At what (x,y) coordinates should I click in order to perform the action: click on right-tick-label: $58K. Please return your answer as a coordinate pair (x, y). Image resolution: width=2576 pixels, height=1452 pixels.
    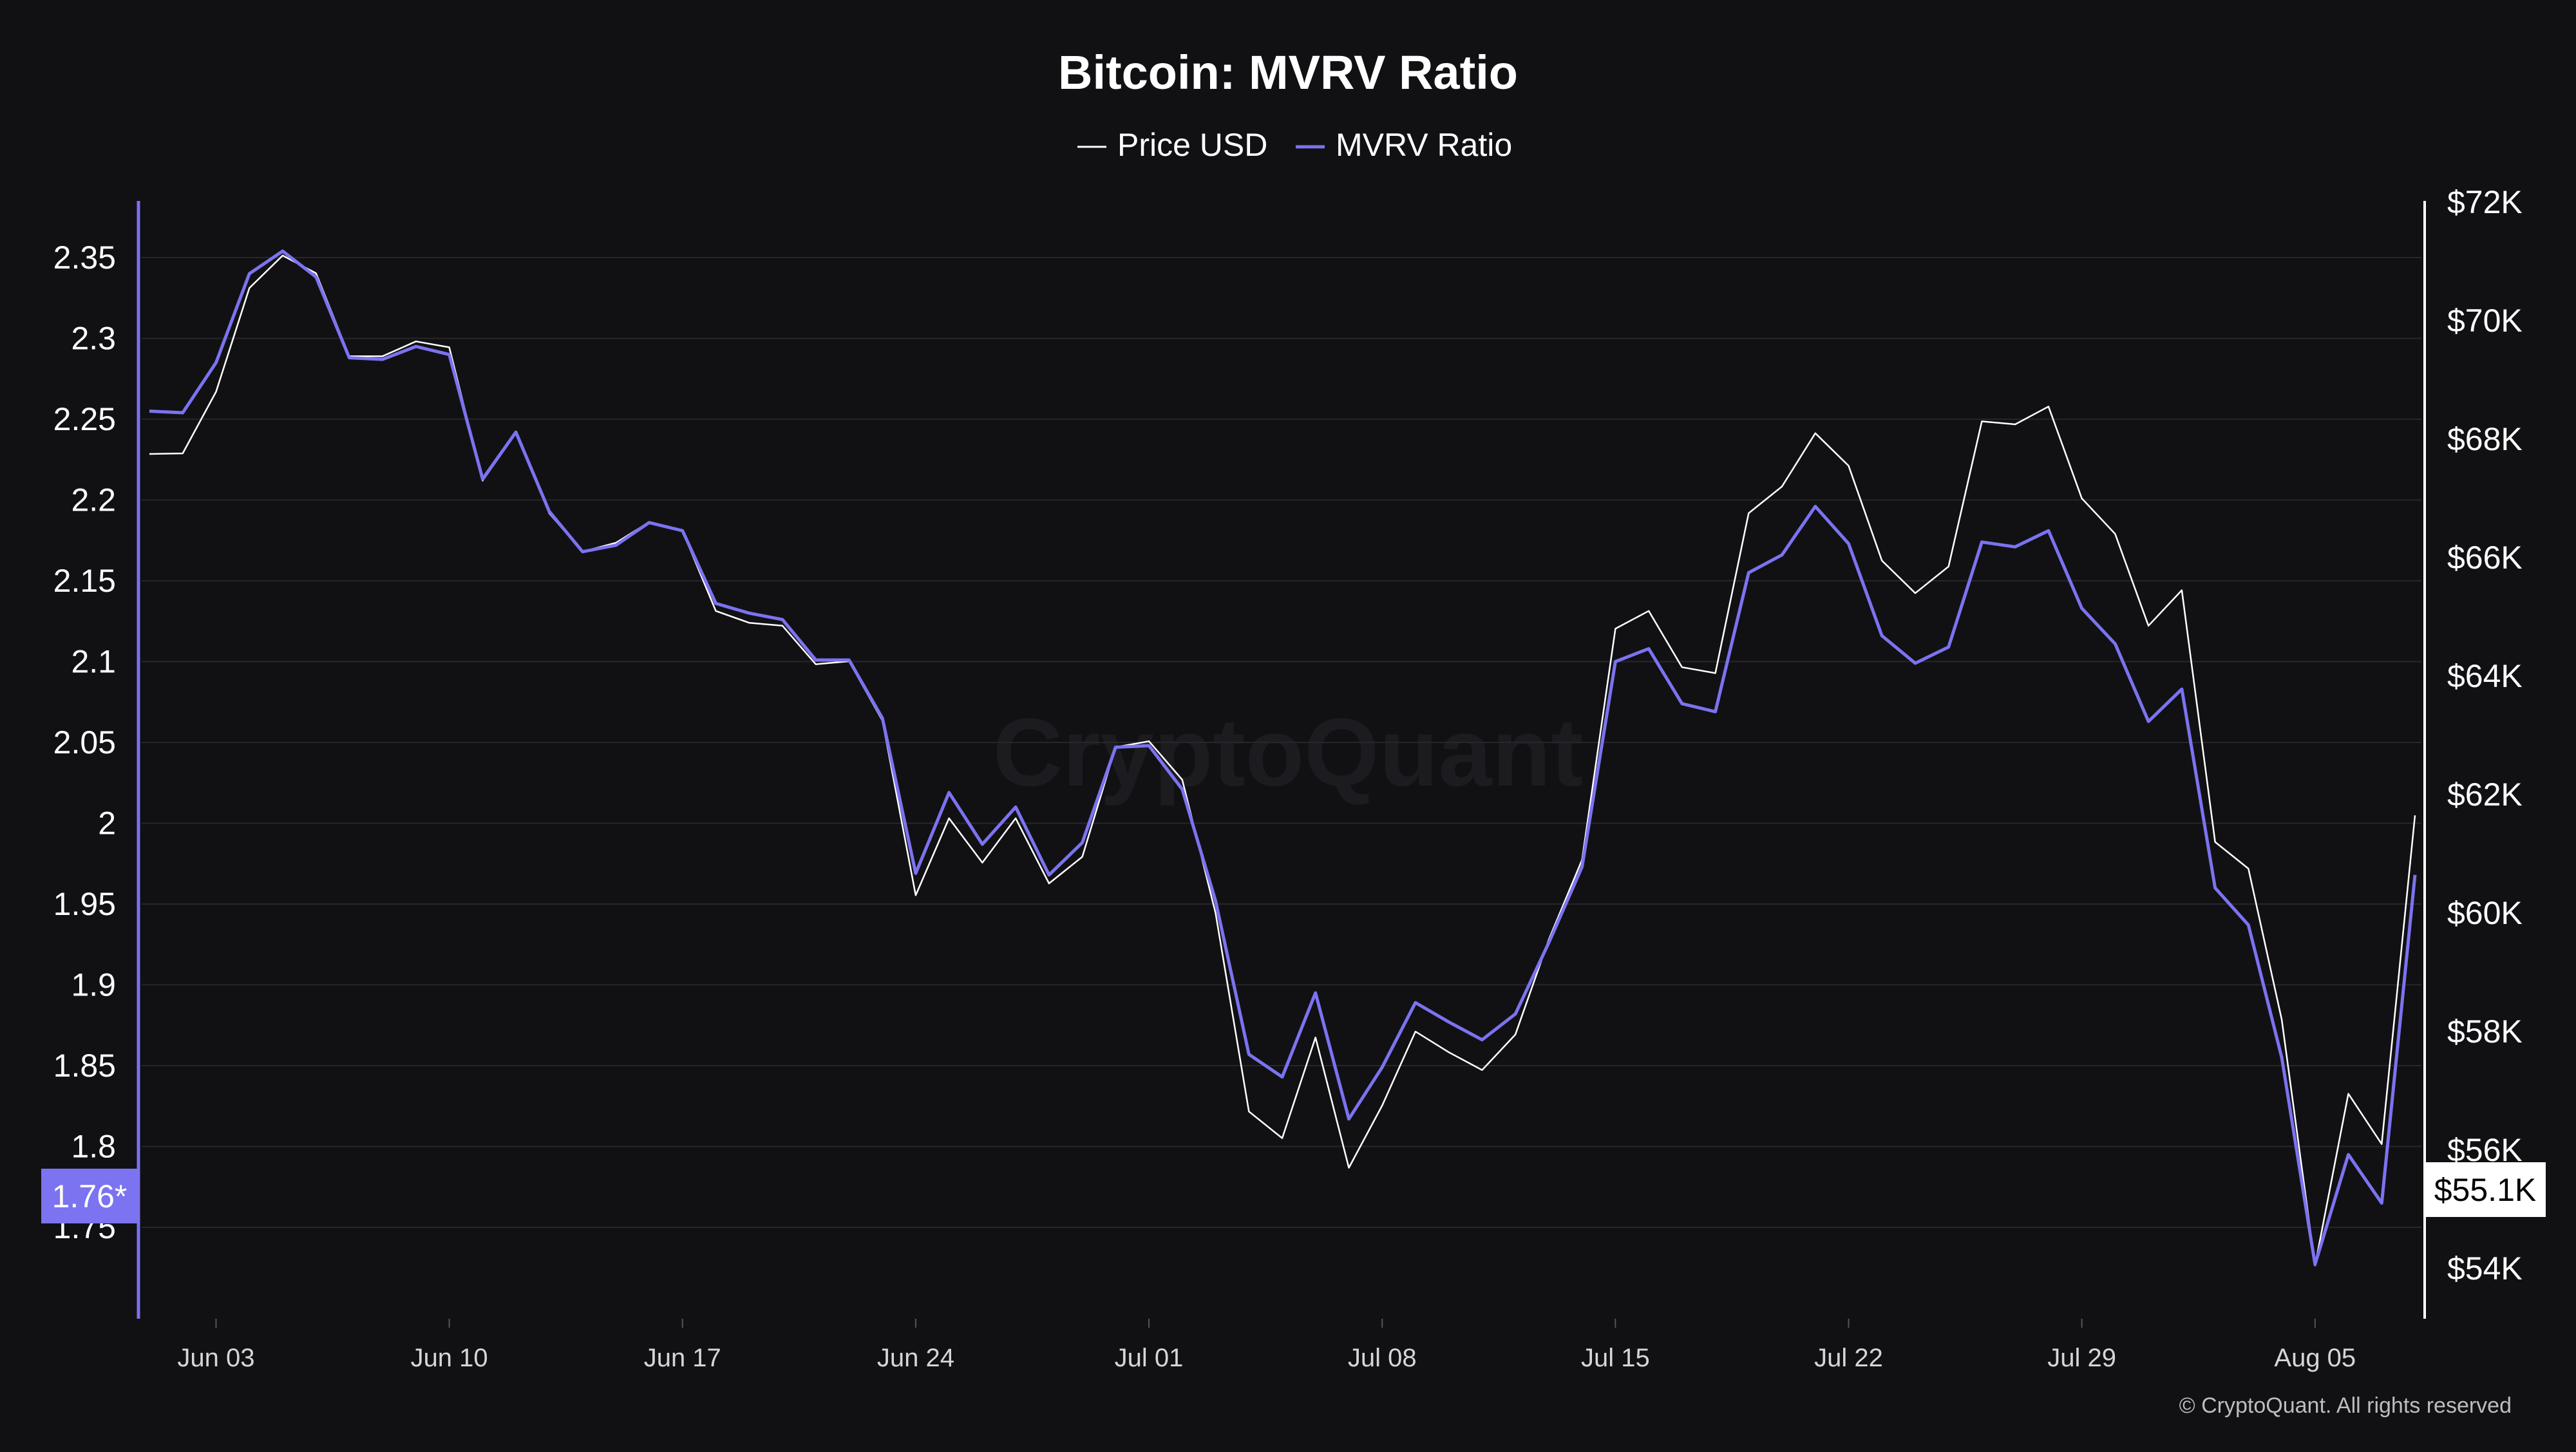
    Looking at the image, I should click on (2485, 1032).